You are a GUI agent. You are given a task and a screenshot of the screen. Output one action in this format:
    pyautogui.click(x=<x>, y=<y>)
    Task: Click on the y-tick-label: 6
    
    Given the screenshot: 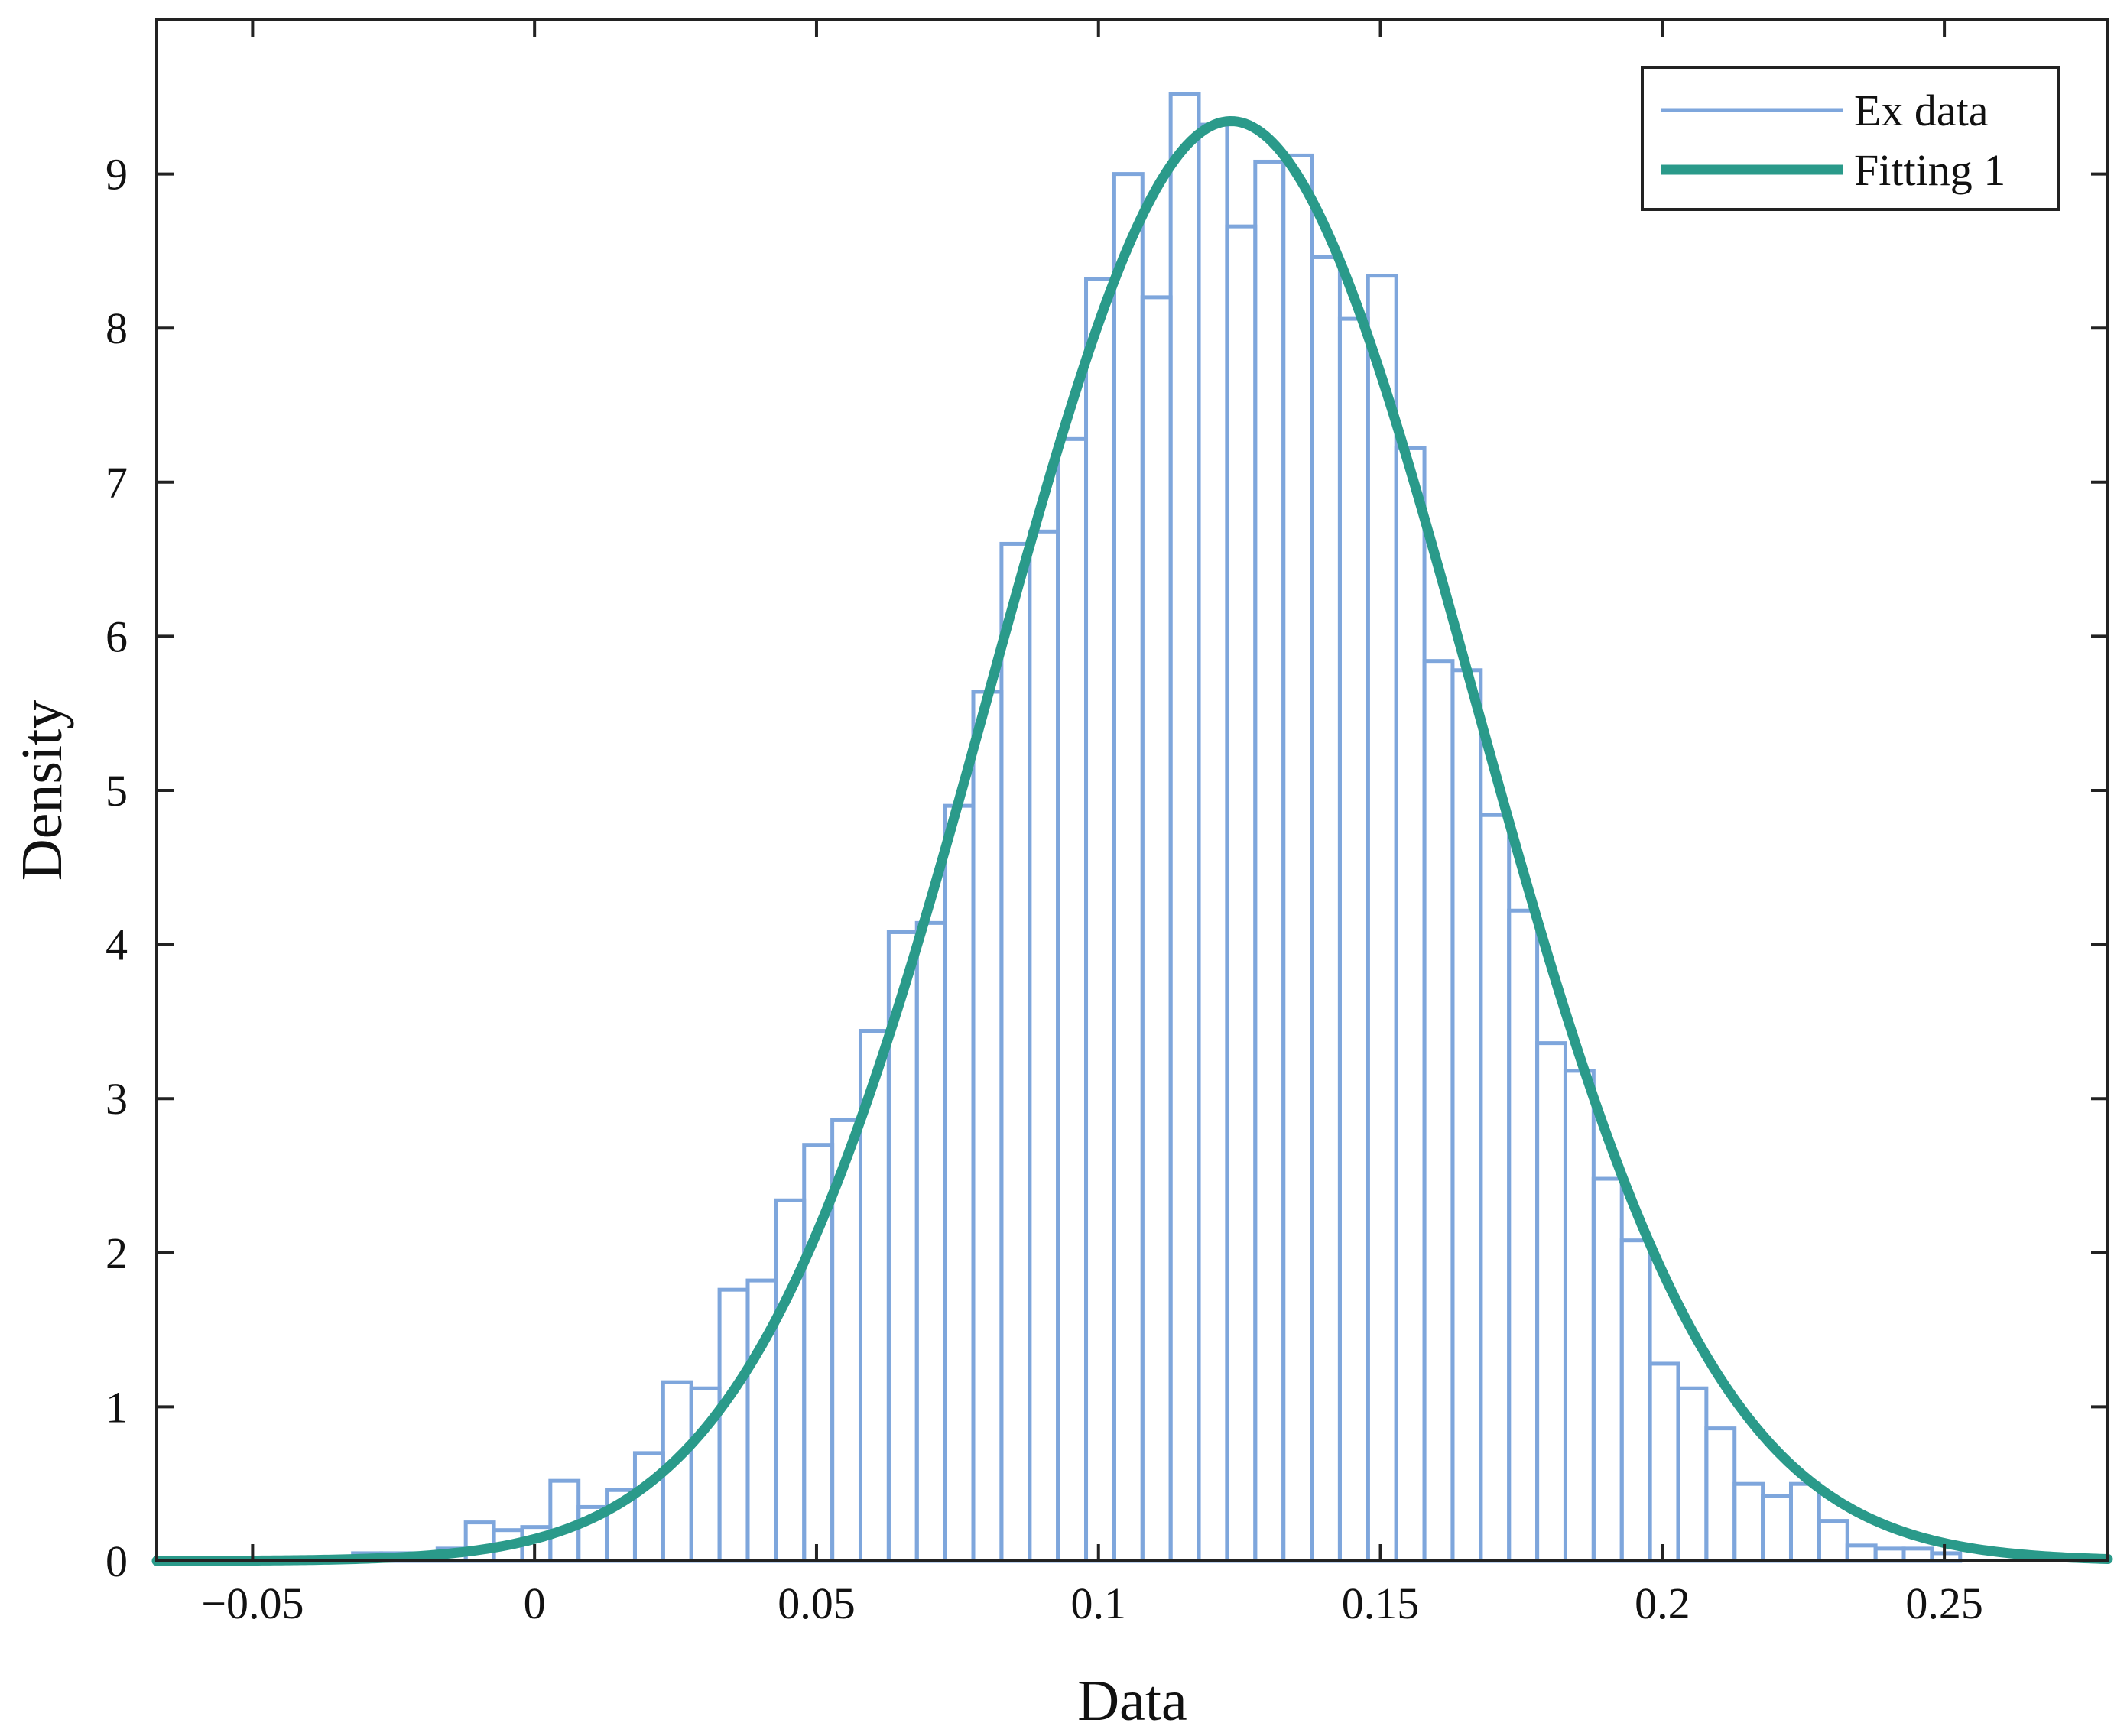 What is the action you would take?
    pyautogui.click(x=117, y=636)
    